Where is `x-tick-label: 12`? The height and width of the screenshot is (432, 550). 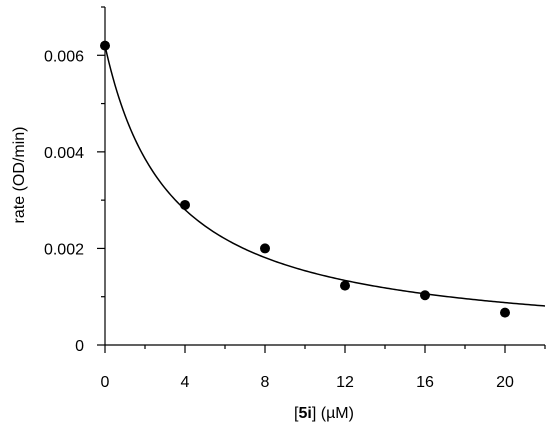
x-tick-label: 12 is located at coordinates (345, 382).